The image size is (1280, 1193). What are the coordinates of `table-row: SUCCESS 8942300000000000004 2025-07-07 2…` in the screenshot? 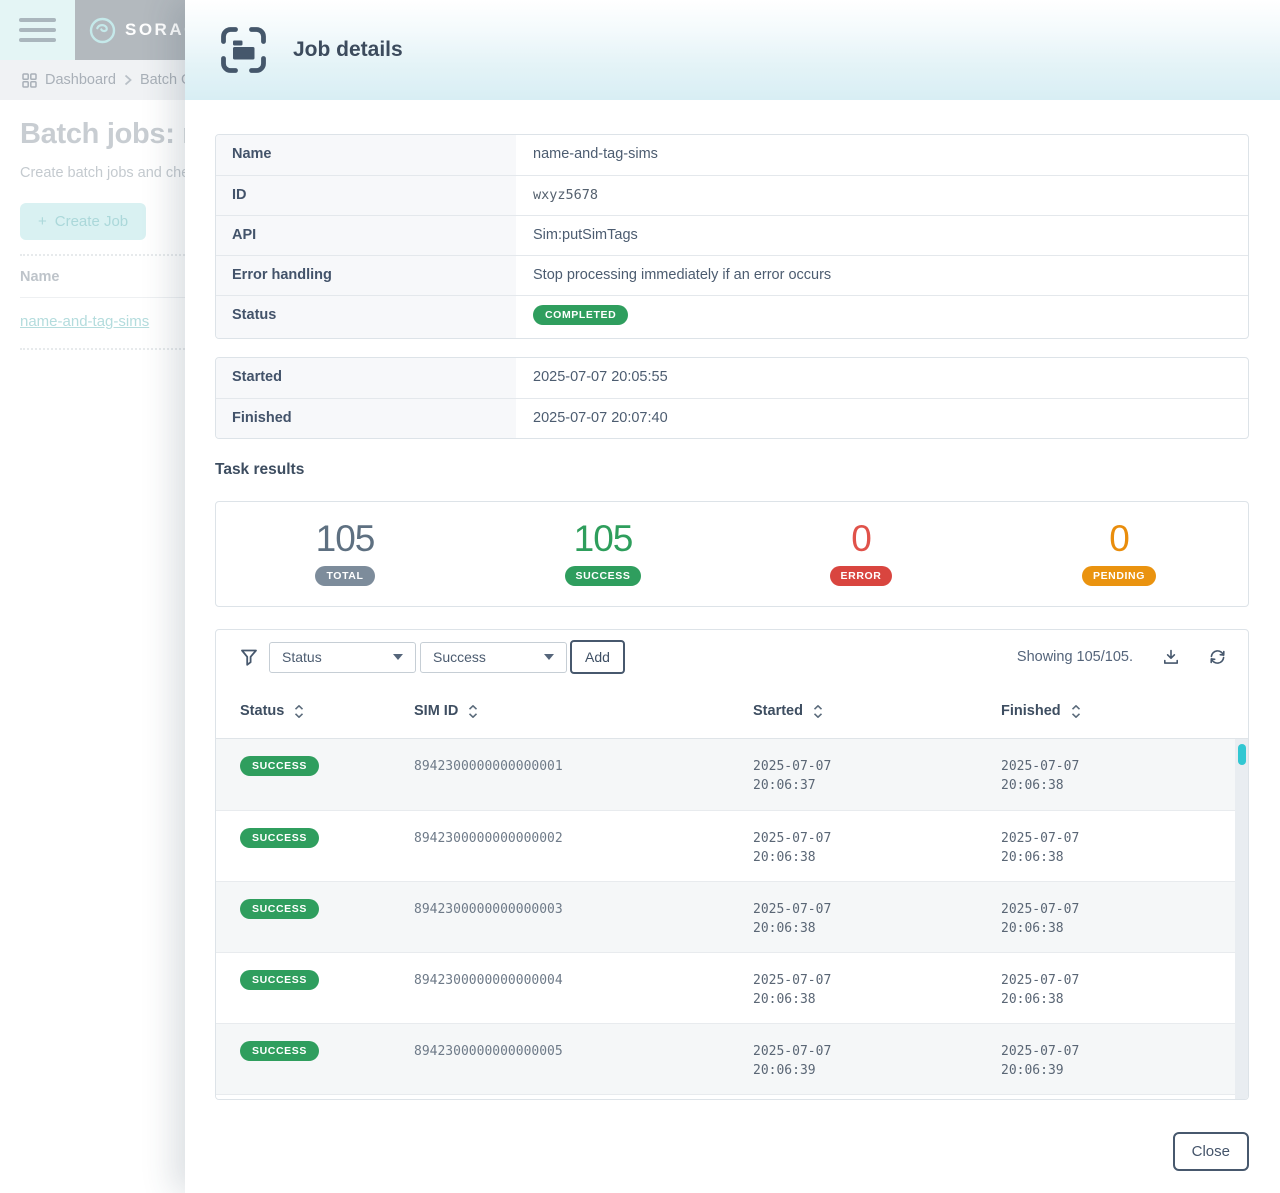 It's located at (725, 987).